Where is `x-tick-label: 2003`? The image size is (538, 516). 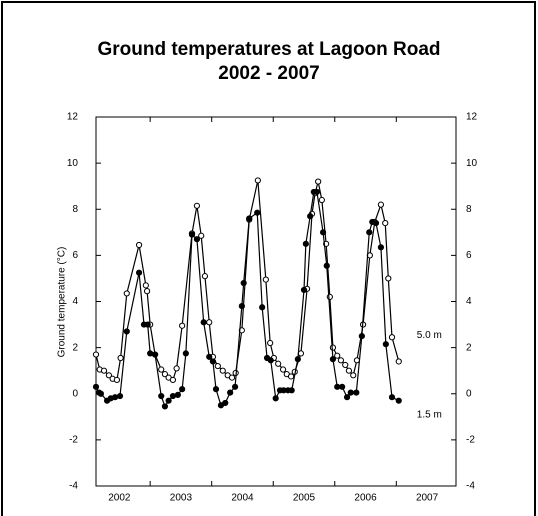 x-tick-label: 2003 is located at coordinates (181, 498).